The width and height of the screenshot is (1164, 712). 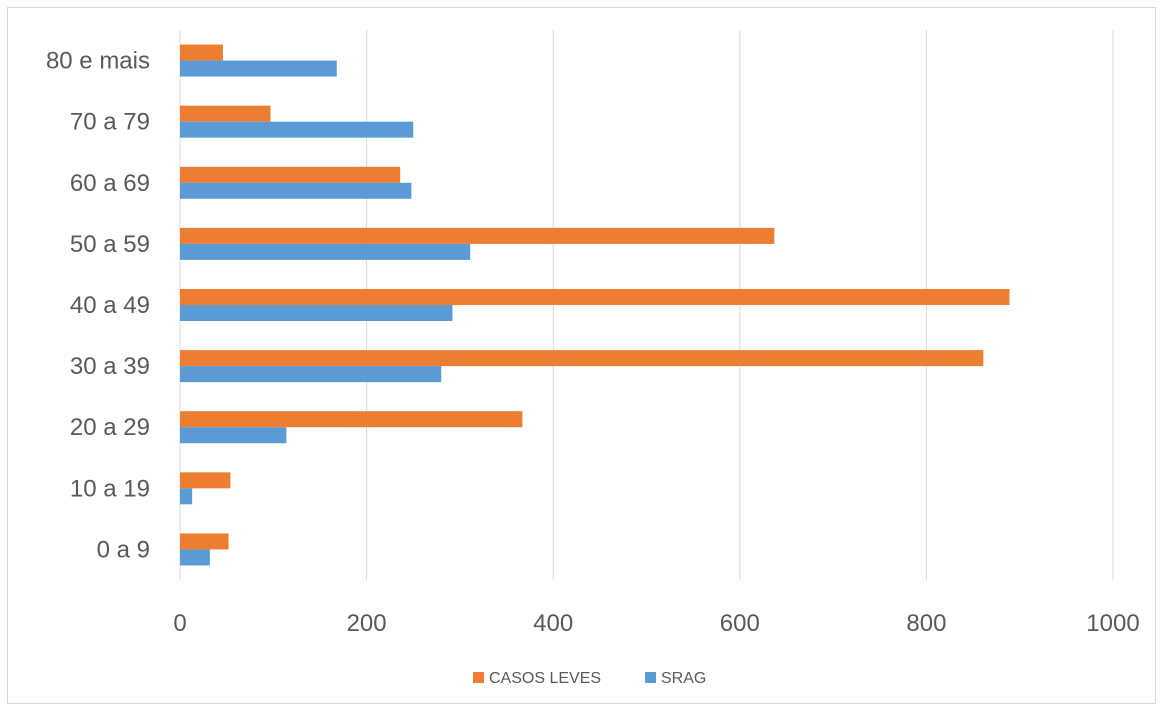 What do you see at coordinates (179, 623) in the screenshot?
I see `x-tick-label: 0` at bounding box center [179, 623].